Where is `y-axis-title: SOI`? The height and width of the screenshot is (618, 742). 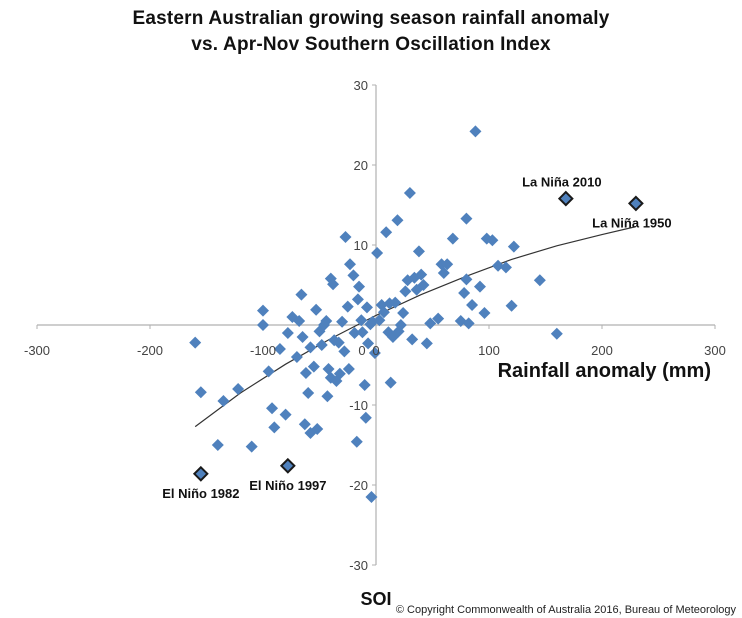 y-axis-title: SOI is located at coordinates (375, 599).